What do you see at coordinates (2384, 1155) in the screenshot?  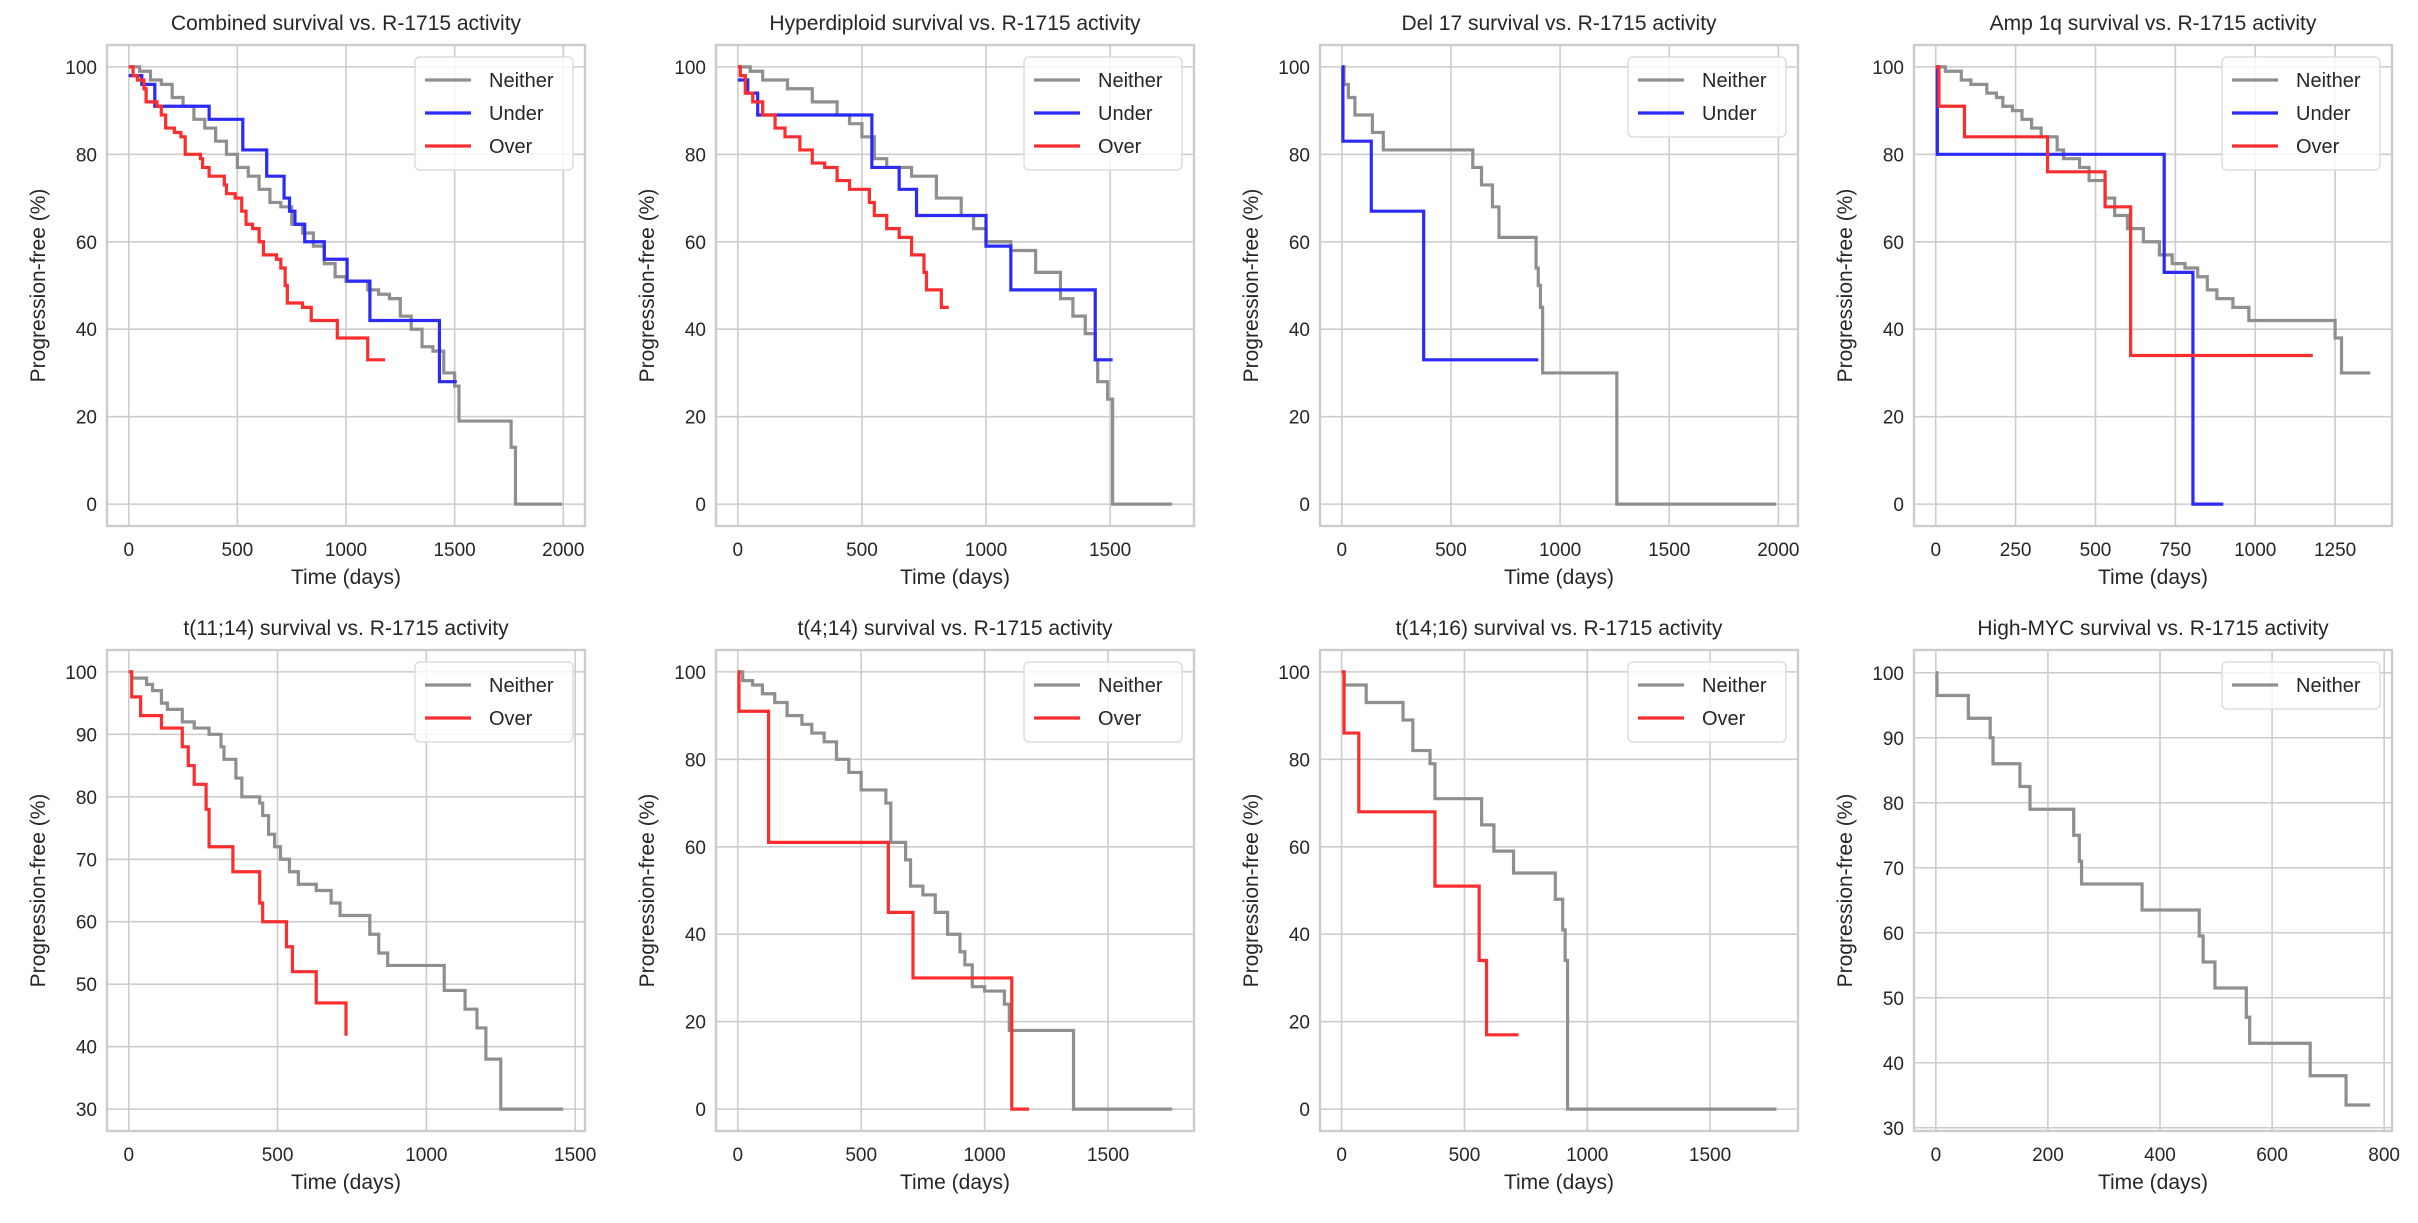 I see `x-tick-label: 800` at bounding box center [2384, 1155].